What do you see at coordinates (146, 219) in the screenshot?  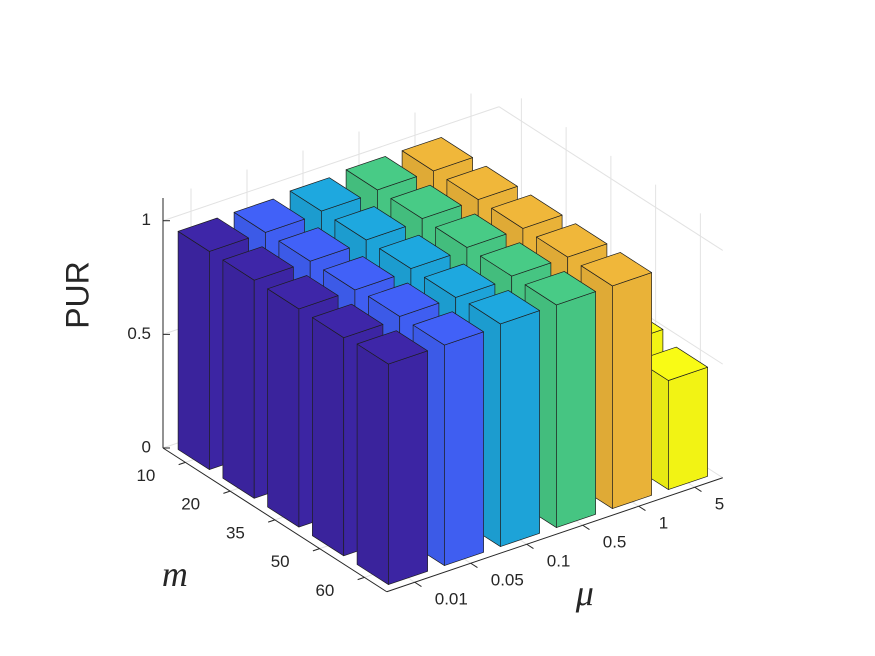 I see `z-tick-label: 1` at bounding box center [146, 219].